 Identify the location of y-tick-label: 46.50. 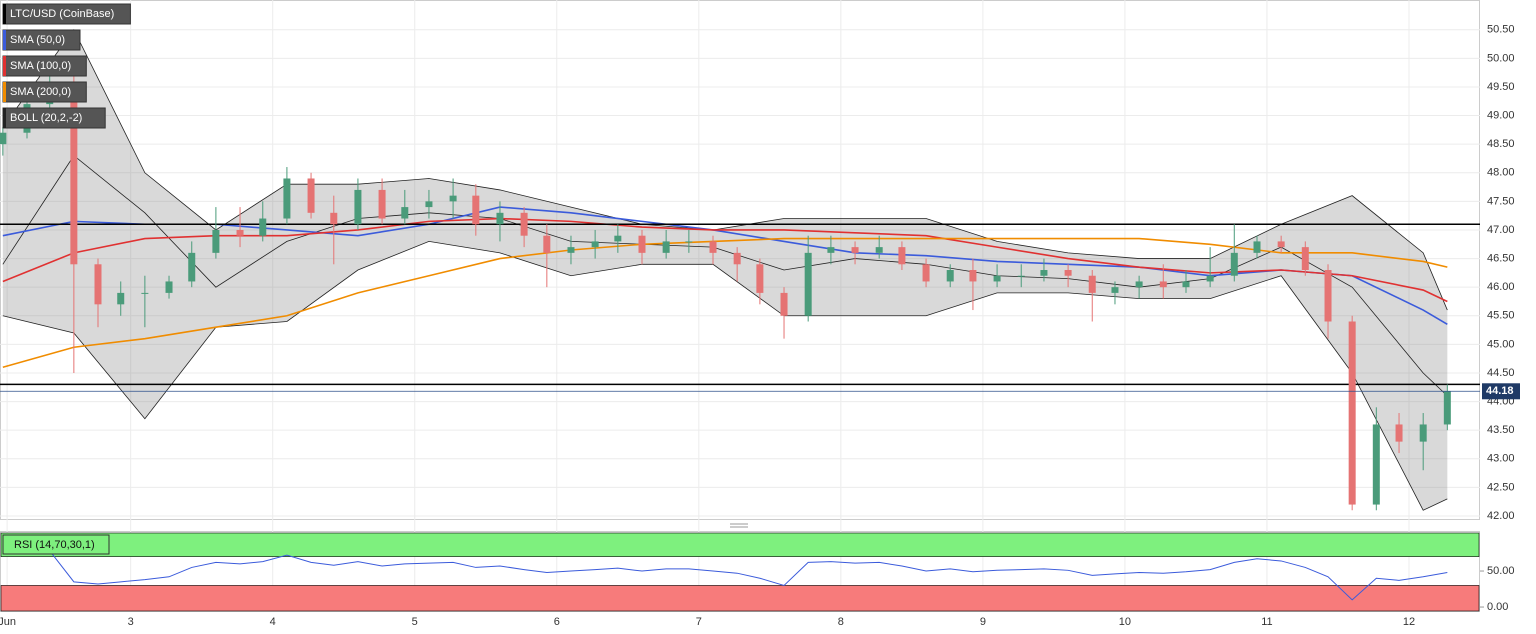
(1501, 258).